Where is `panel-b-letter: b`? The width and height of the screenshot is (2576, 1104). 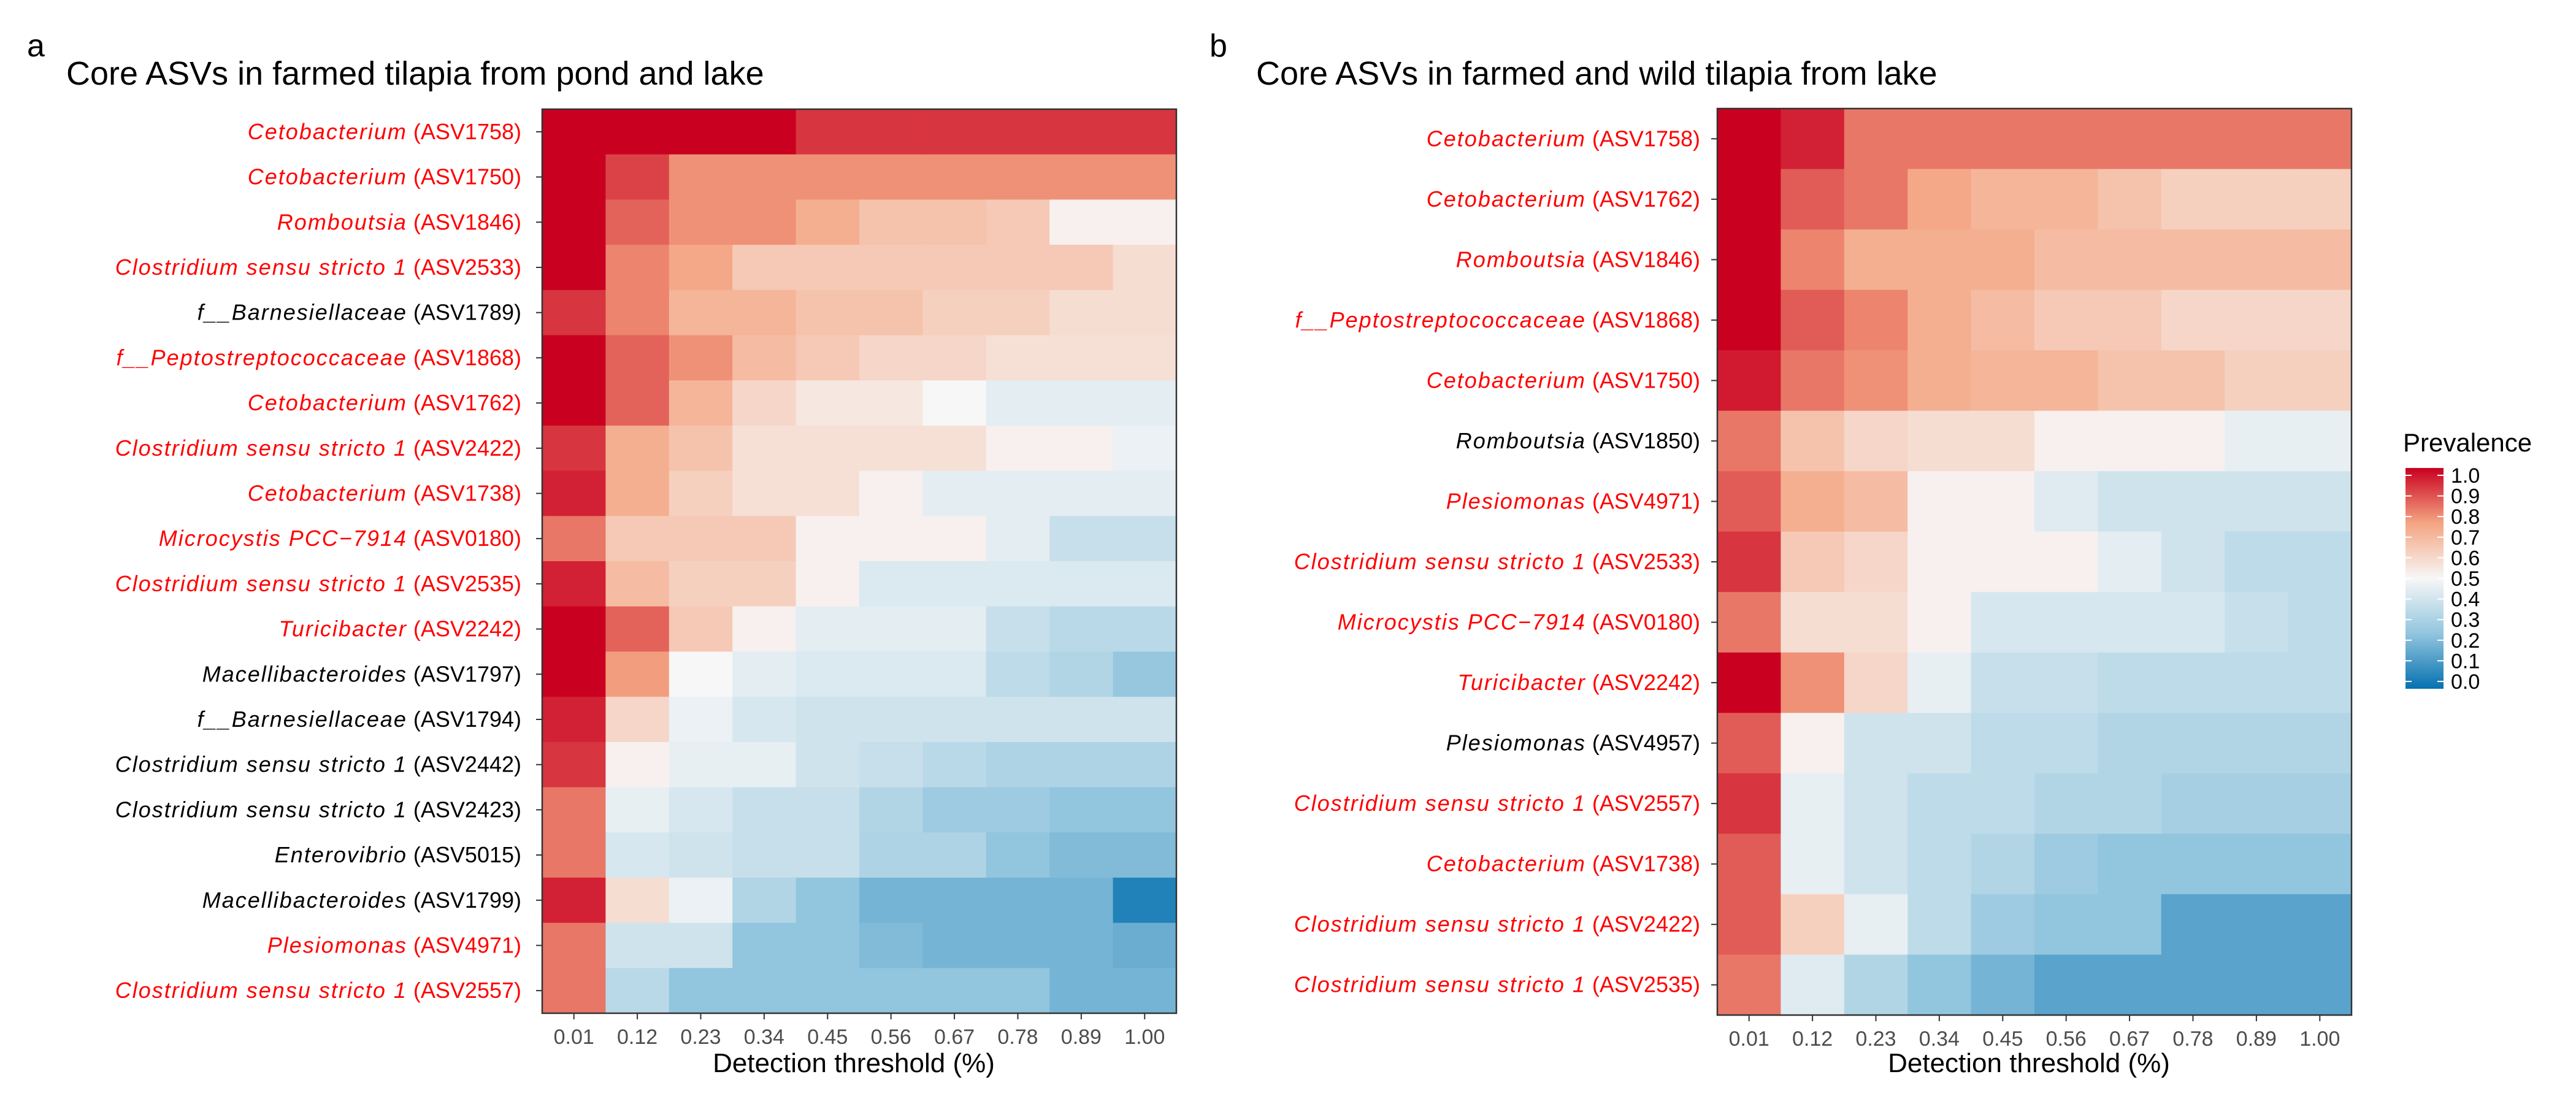
panel-b-letter: b is located at coordinates (1218, 46).